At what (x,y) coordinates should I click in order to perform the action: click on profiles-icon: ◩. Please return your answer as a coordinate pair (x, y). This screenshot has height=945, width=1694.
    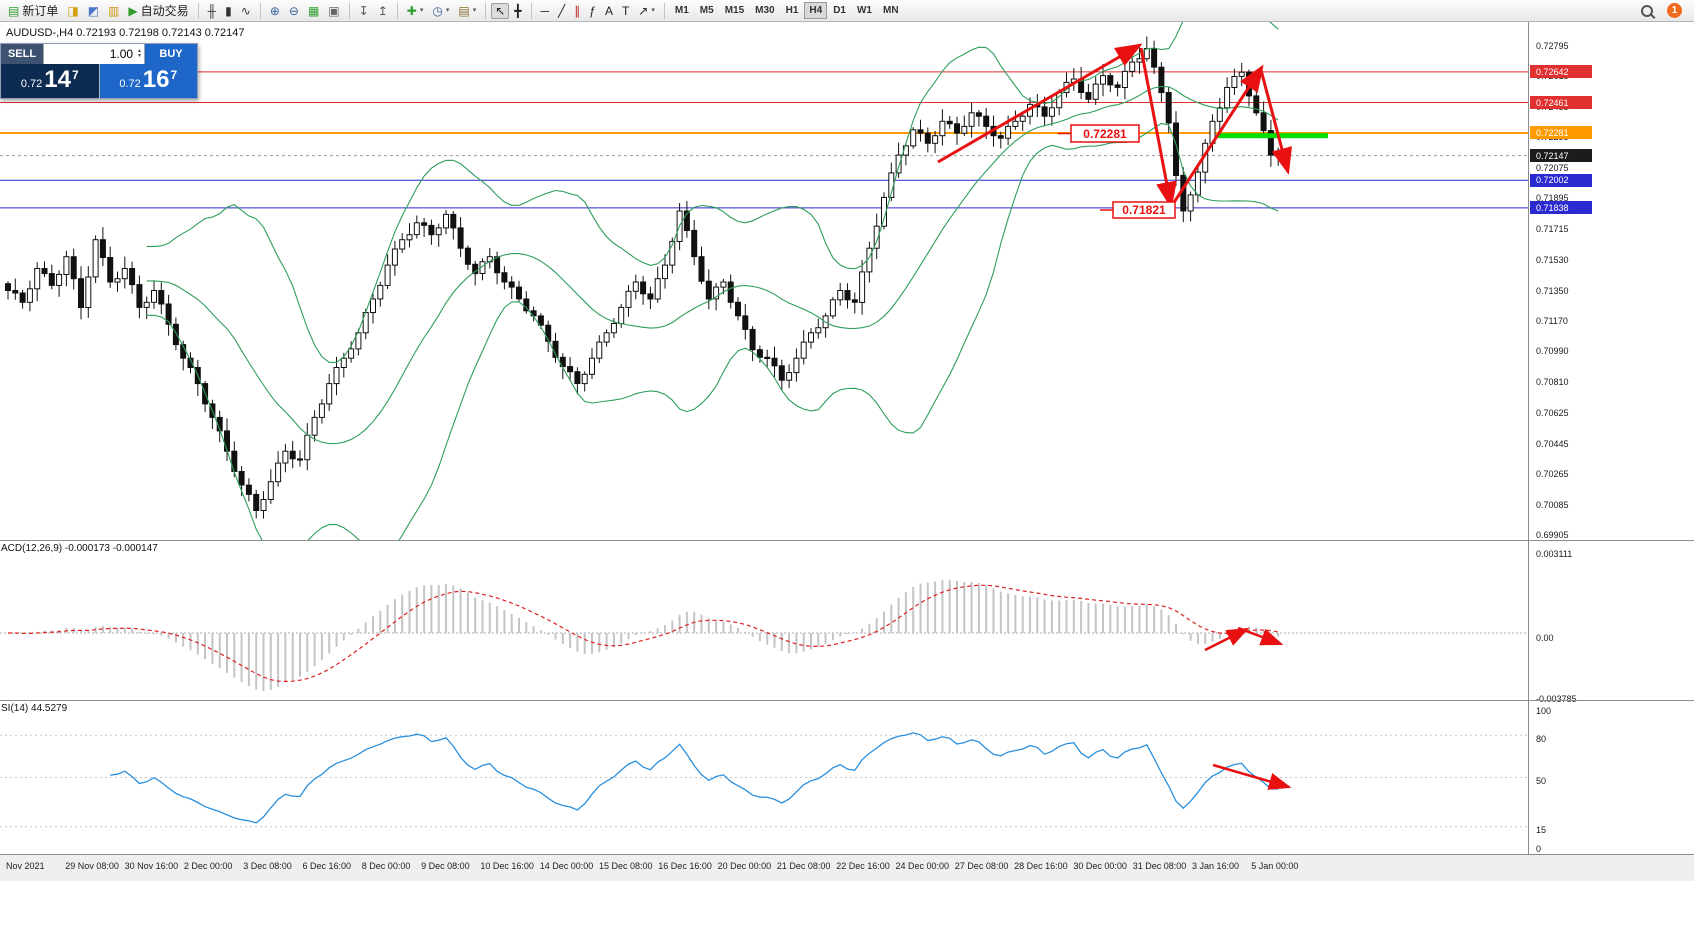
    Looking at the image, I should click on (93, 11).